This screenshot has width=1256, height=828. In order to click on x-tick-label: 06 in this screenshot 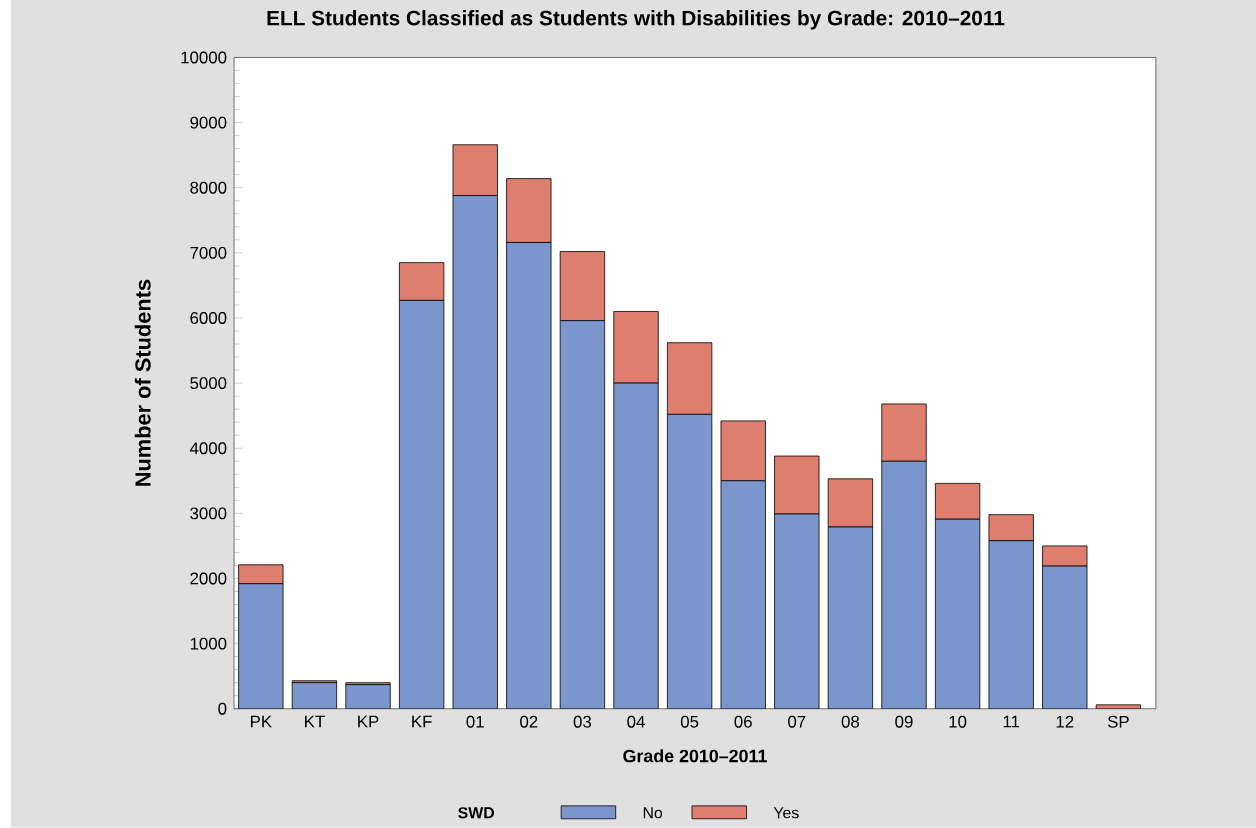, I will do `click(743, 721)`.